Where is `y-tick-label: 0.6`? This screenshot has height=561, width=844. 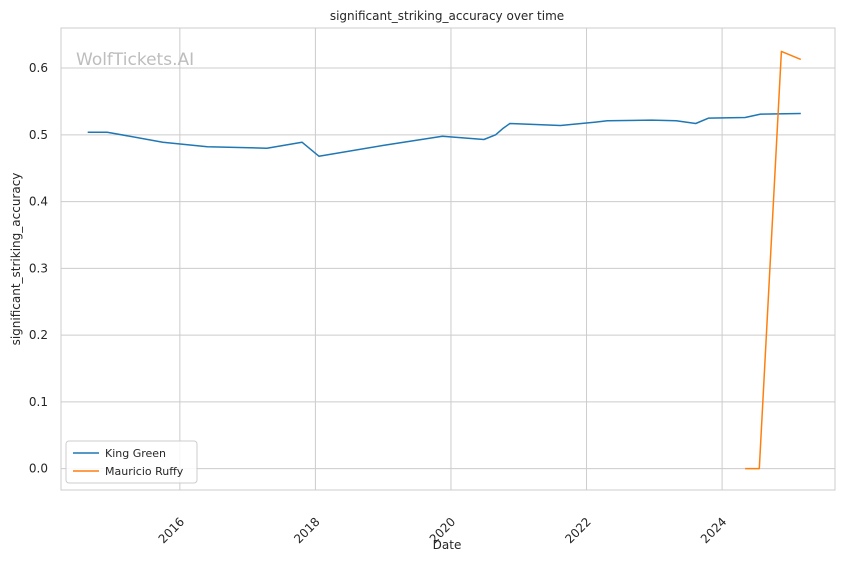 y-tick-label: 0.6 is located at coordinates (38, 68).